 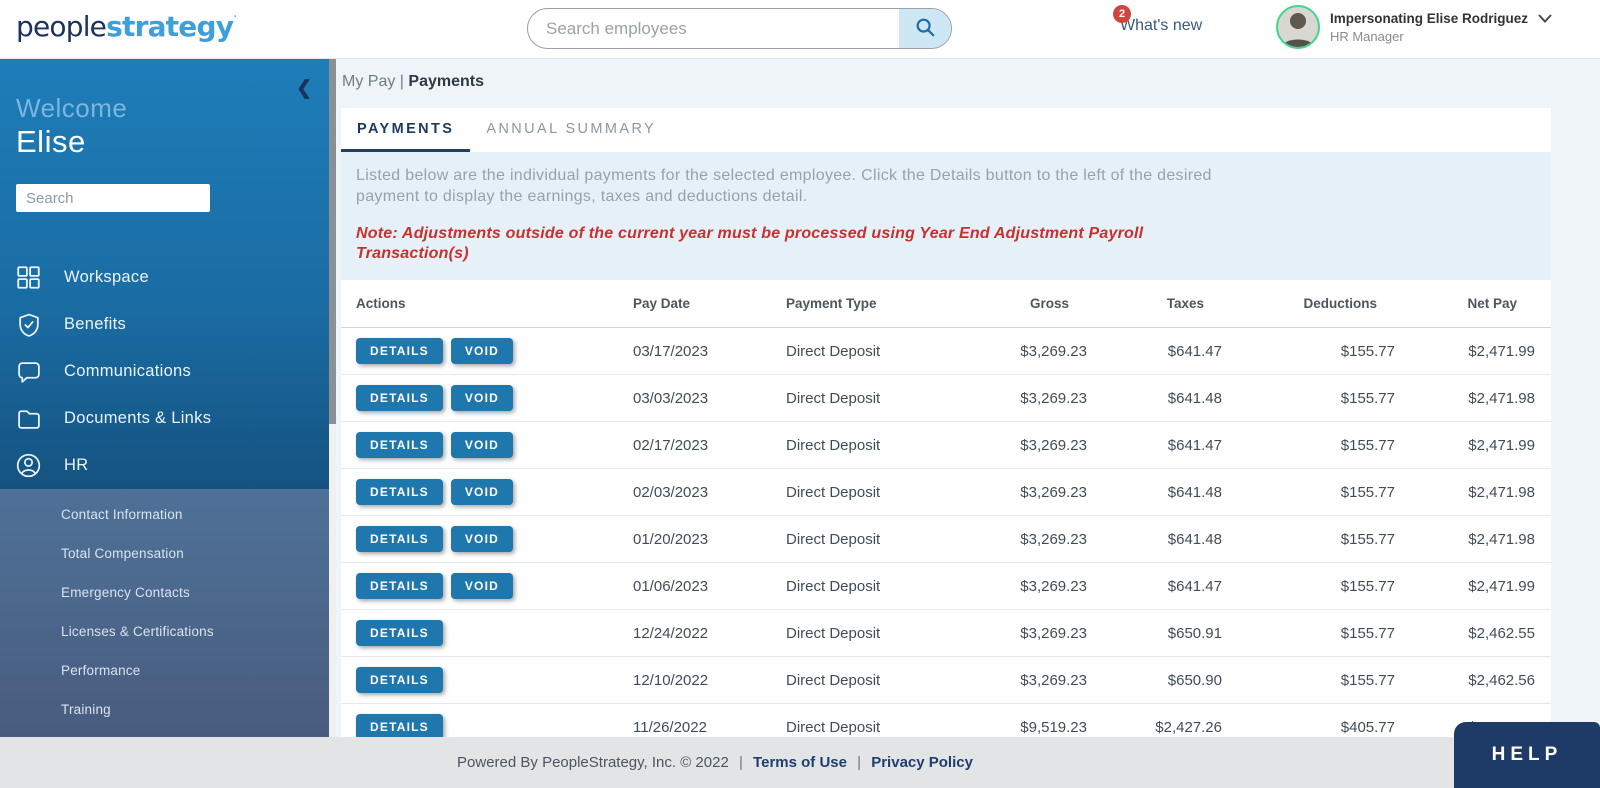 I want to click on col-header-net-pay: Net Pay, so click(x=1492, y=304).